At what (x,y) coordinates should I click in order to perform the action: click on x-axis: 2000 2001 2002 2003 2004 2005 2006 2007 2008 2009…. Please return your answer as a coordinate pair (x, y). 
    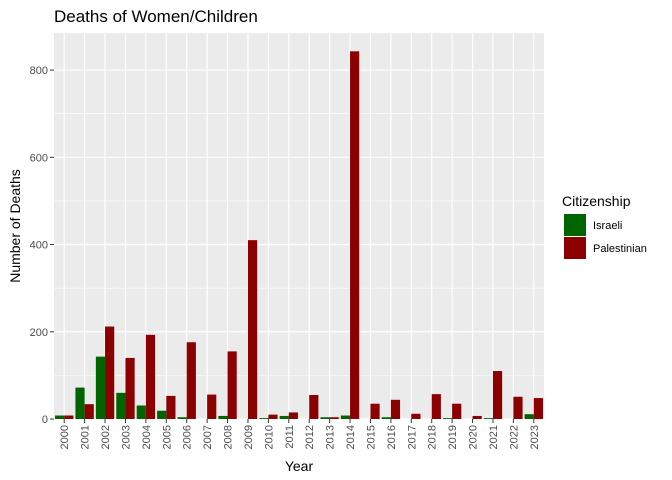
    Looking at the image, I should click on (300, 434).